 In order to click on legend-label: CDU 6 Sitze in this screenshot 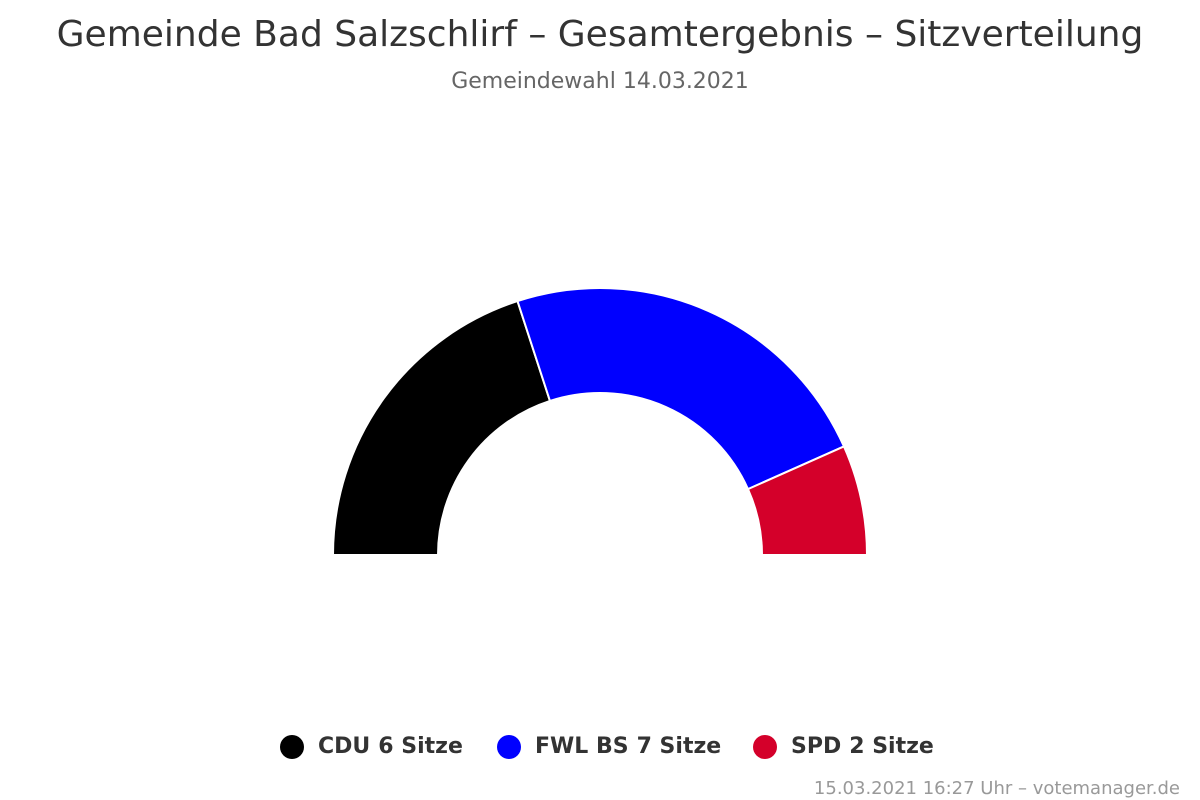, I will do `click(390, 746)`.